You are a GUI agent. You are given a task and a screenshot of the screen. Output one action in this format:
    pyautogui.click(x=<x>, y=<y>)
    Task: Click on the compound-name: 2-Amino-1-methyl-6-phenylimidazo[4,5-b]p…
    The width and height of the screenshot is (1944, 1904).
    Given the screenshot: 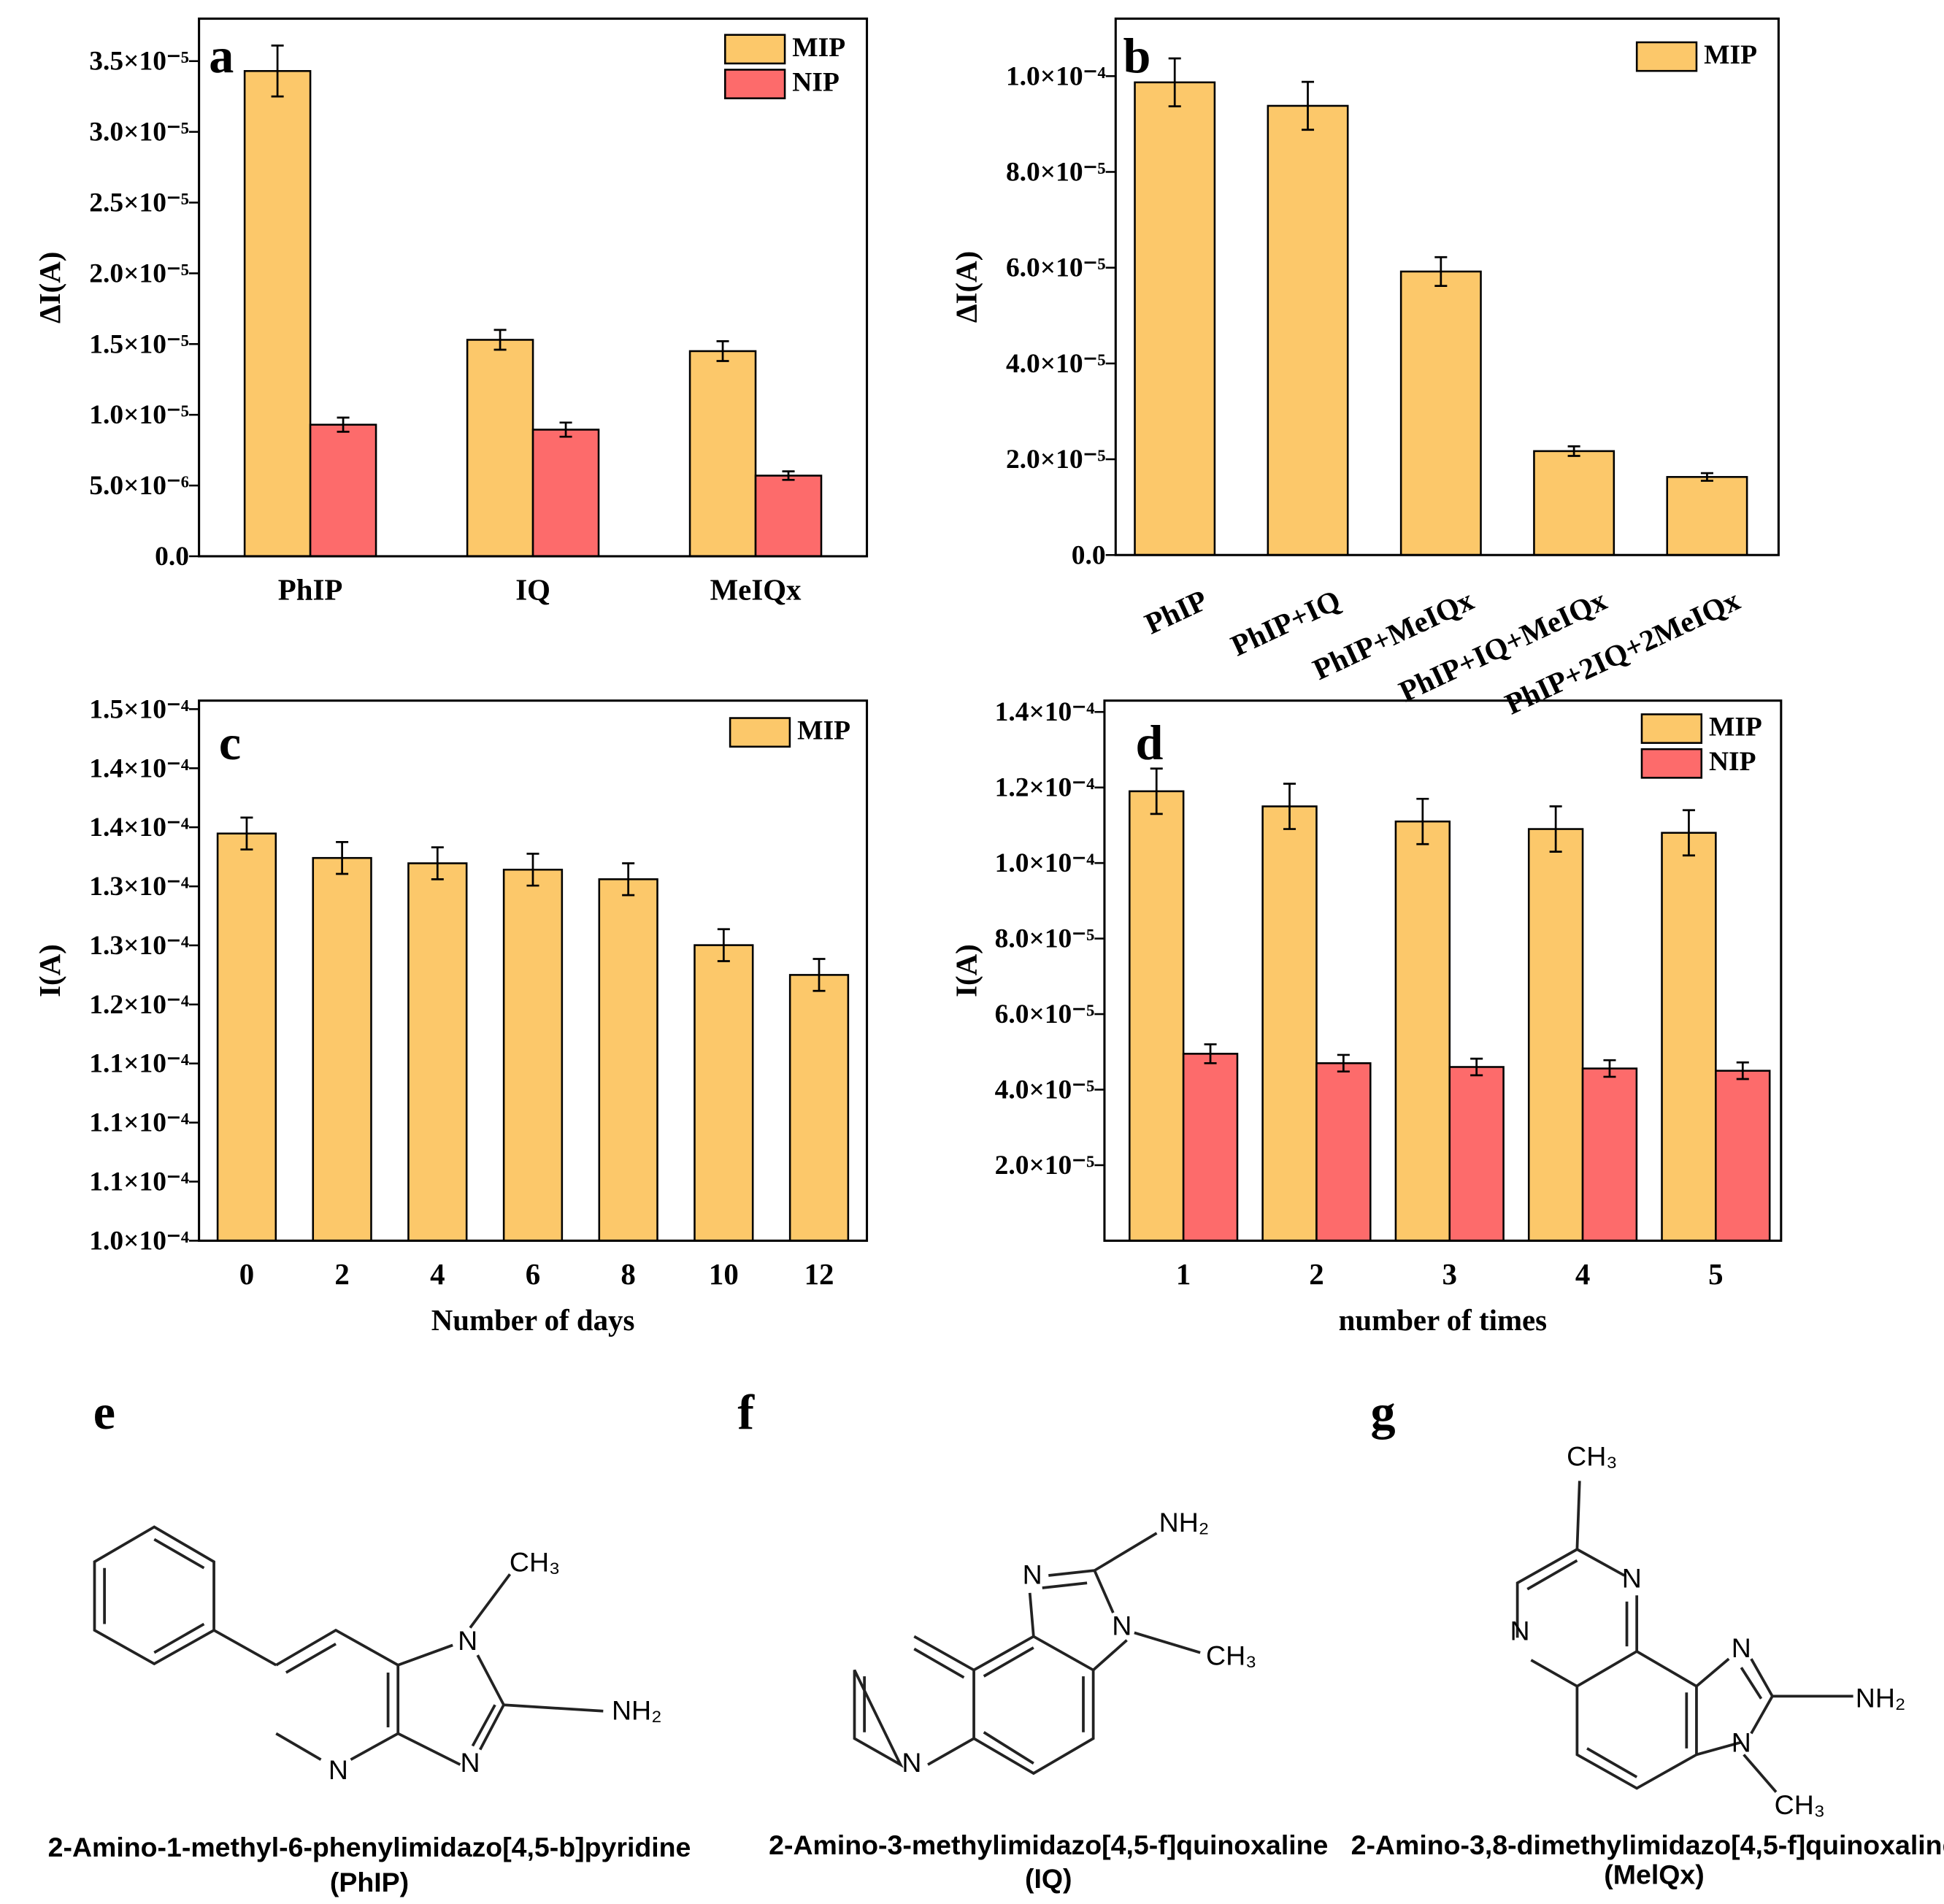 What is the action you would take?
    pyautogui.click(x=369, y=1847)
    